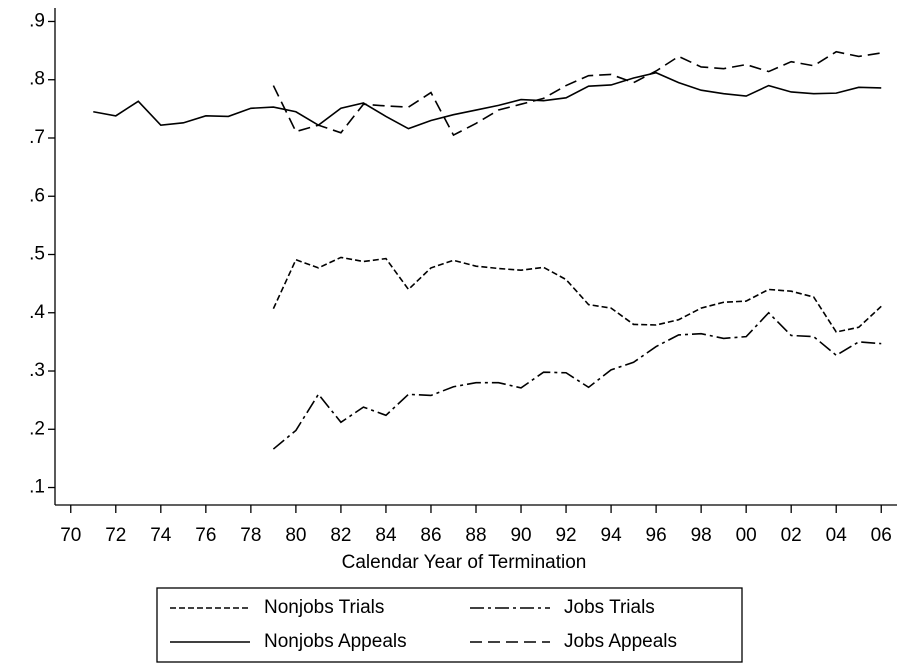  I want to click on x-tick-label: 88, so click(475, 535).